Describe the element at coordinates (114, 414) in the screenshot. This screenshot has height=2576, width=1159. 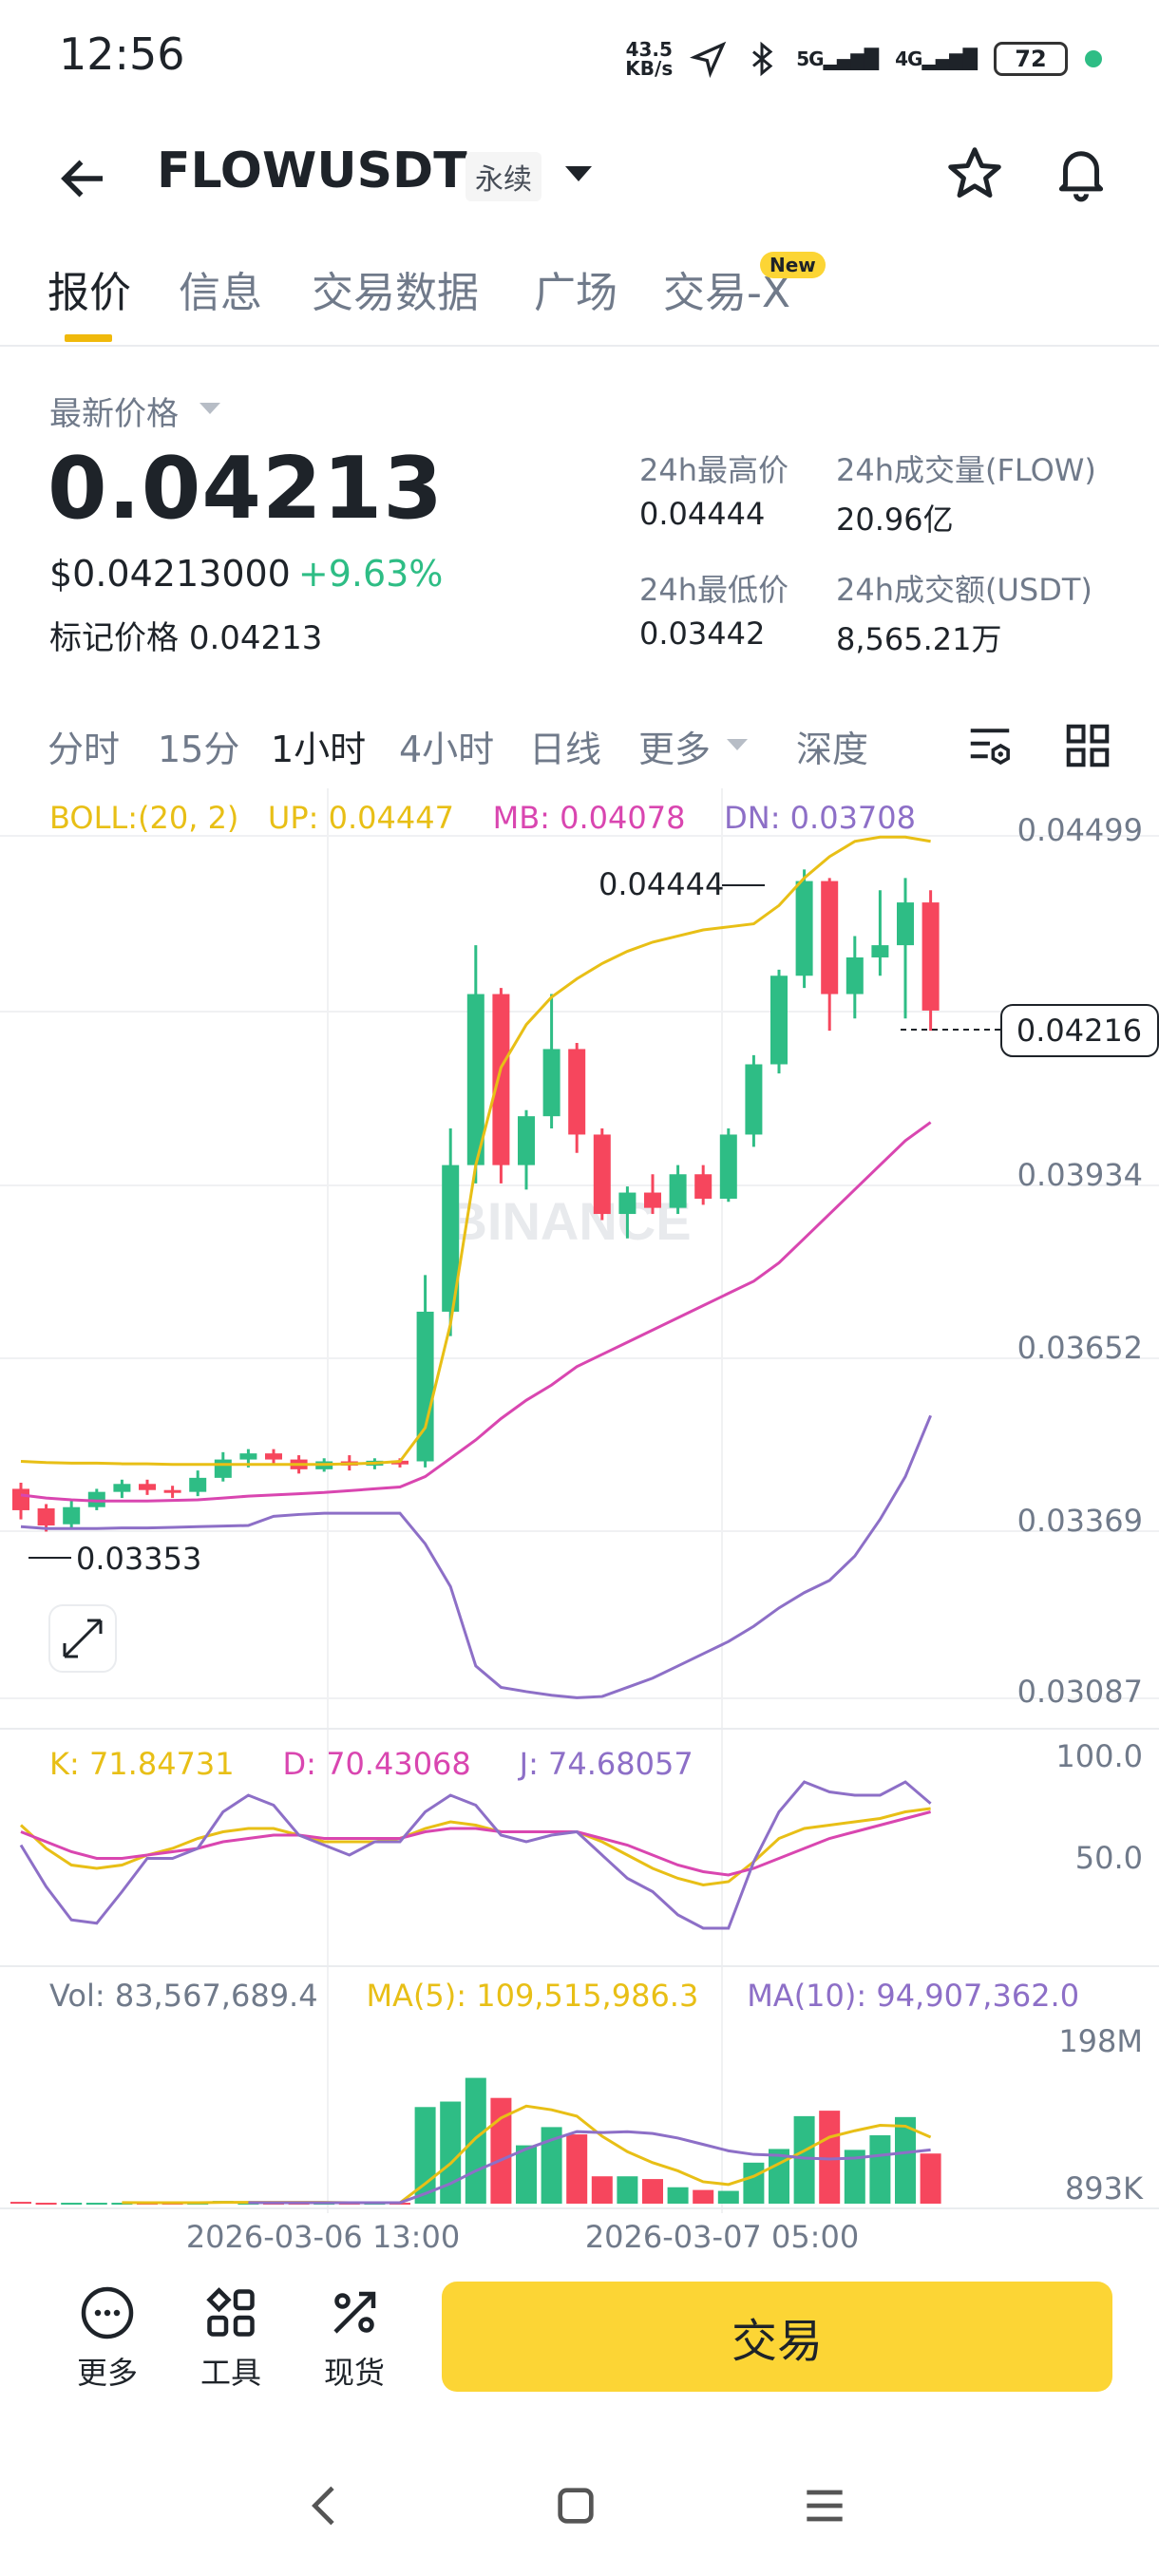
I see `last-price-label: 最新价格` at that location.